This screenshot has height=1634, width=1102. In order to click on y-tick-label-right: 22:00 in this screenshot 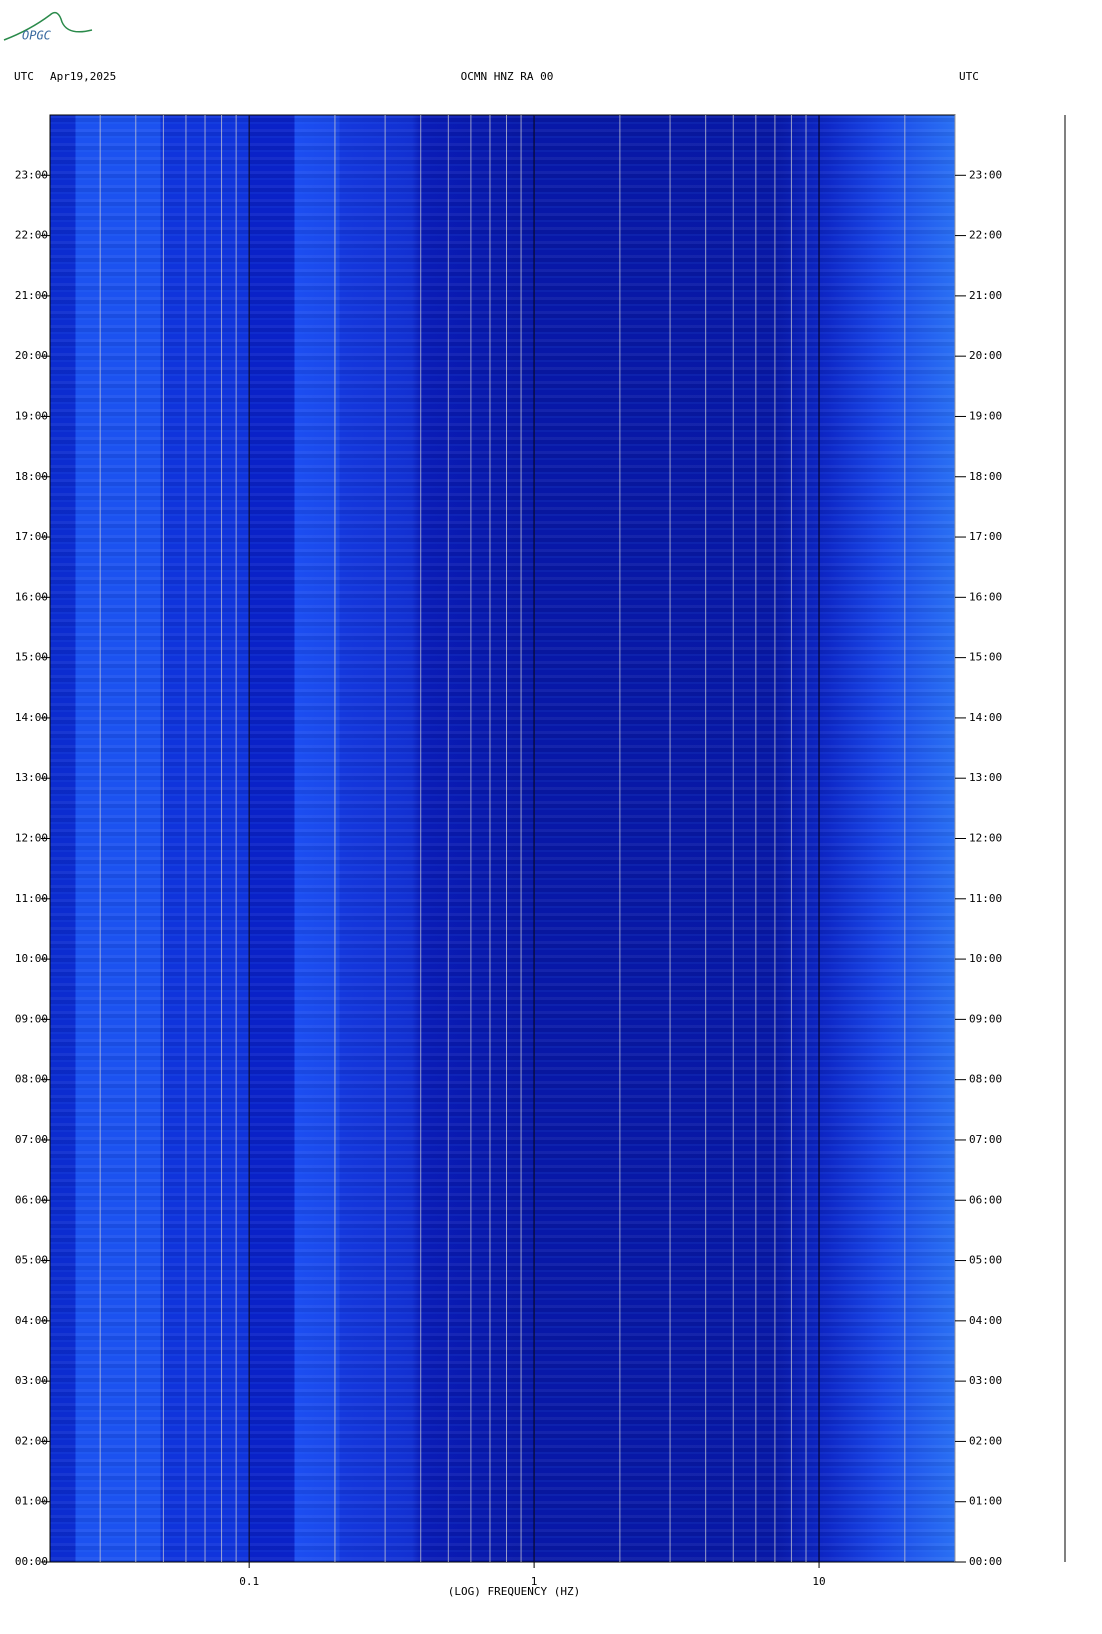, I will do `click(985, 235)`.